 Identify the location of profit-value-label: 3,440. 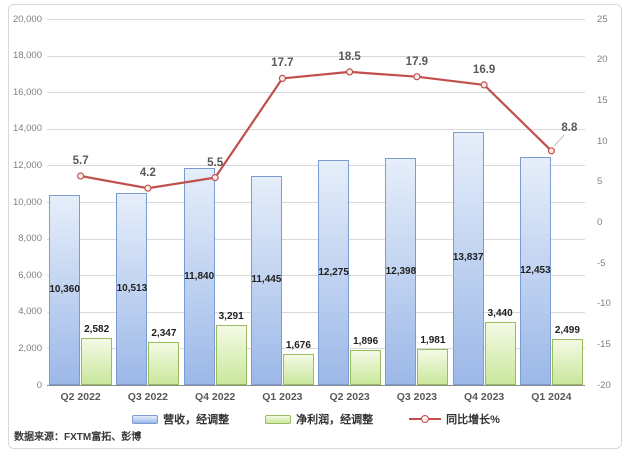
(500, 314).